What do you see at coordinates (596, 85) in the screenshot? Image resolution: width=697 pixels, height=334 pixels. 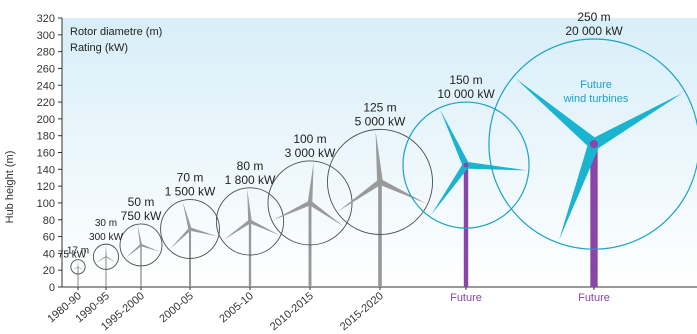 I see `future-annotation-line1: Future` at bounding box center [596, 85].